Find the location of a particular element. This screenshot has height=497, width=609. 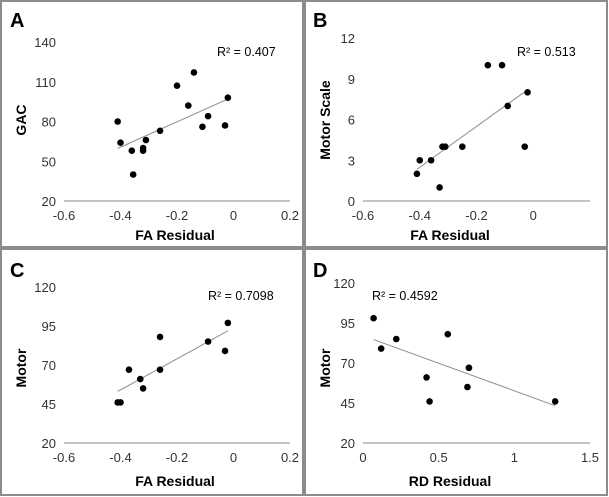

panel-d-ytick: 95 is located at coordinates (348, 323).